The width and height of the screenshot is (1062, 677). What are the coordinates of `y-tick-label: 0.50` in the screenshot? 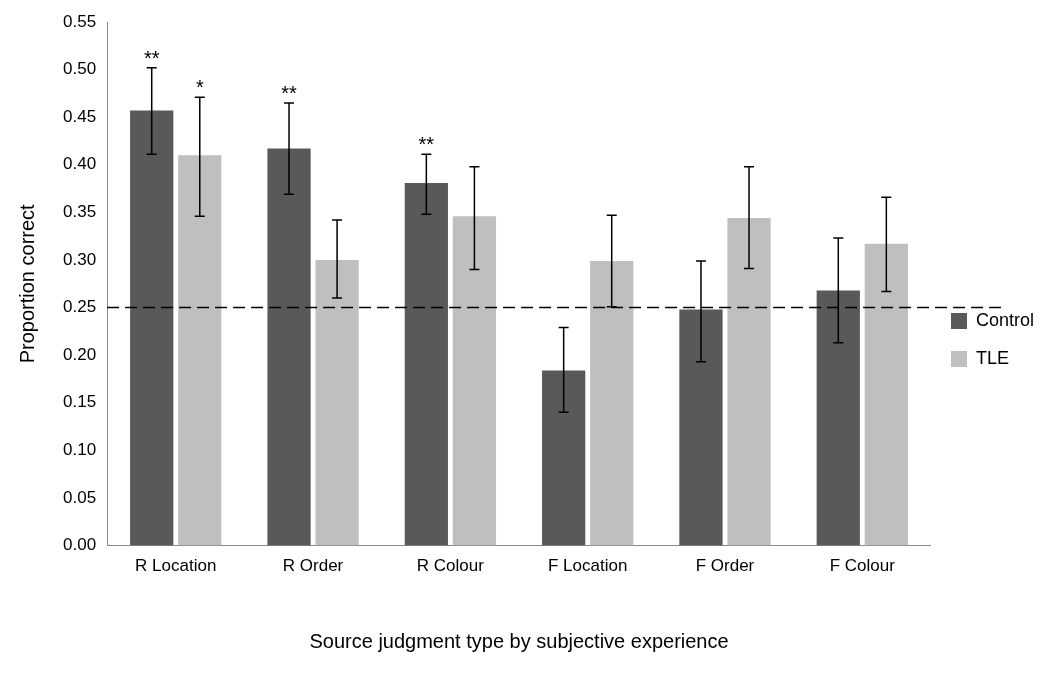 It's located at (79, 69).